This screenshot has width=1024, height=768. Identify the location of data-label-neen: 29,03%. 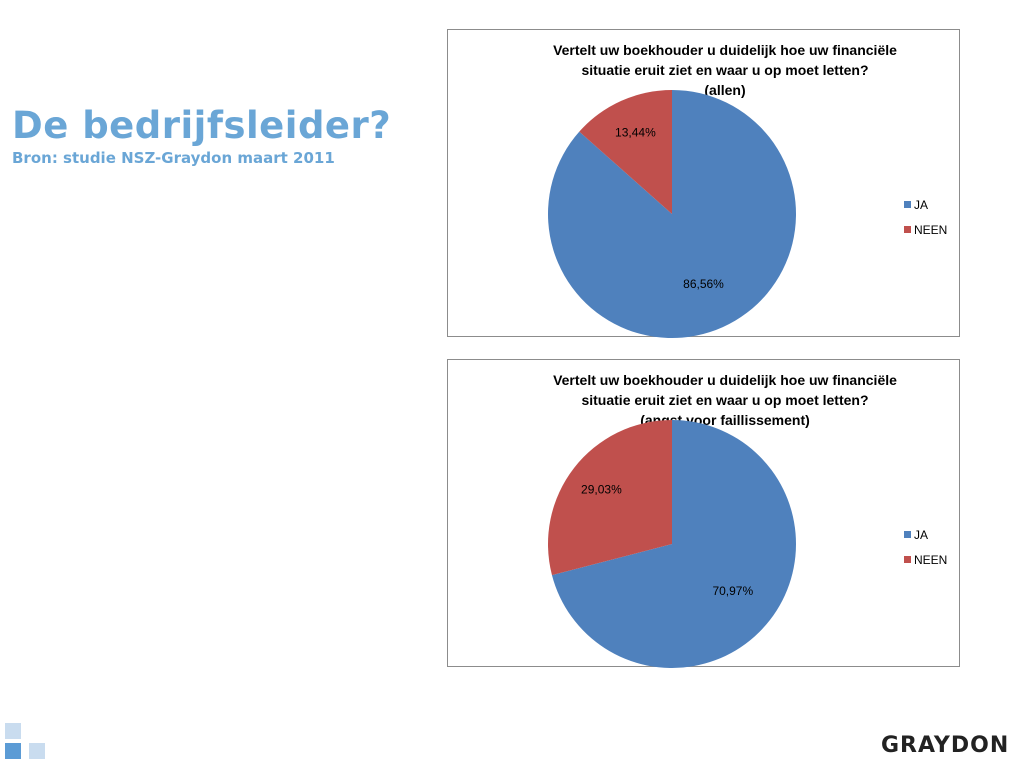
(601, 489).